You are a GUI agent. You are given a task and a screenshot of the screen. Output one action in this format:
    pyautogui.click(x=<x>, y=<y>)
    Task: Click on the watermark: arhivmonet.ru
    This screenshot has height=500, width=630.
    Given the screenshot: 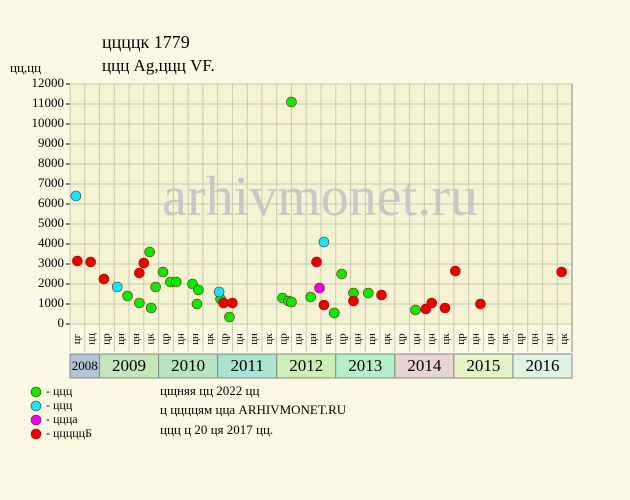 What is the action you would take?
    pyautogui.click(x=320, y=197)
    